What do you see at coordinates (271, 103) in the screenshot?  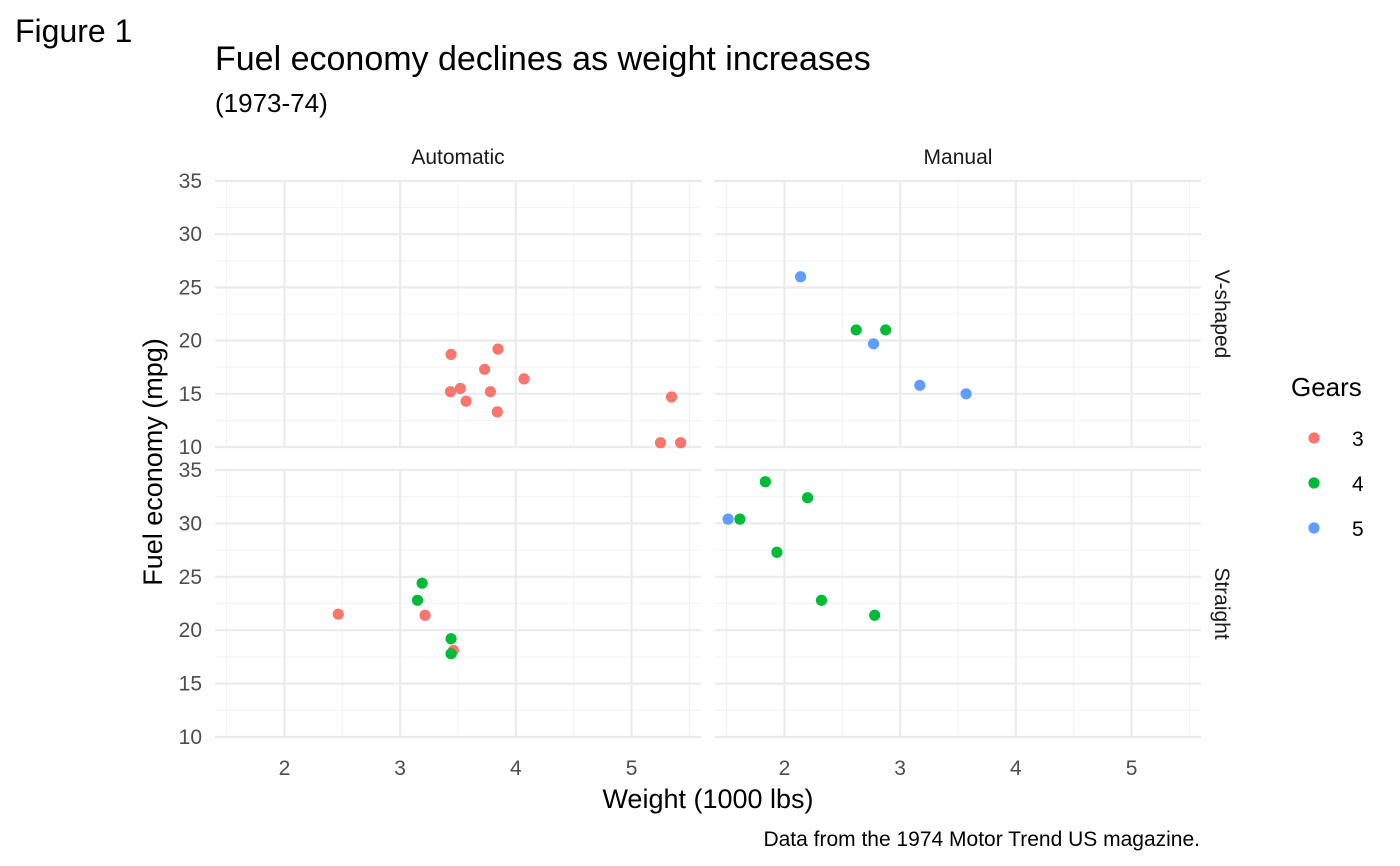 I see `chart-subtitle: (1973-74)` at bounding box center [271, 103].